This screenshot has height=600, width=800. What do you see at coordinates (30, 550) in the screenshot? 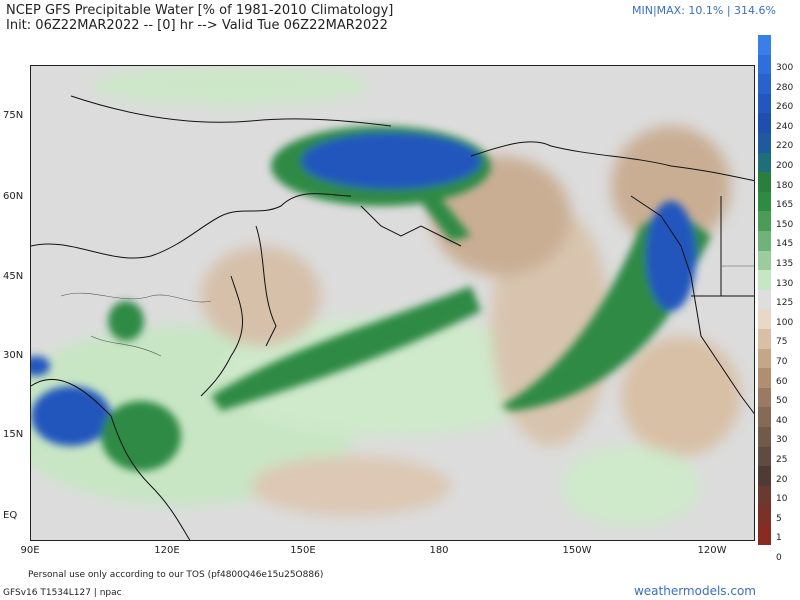
I see `lon-label-90e: 90E` at bounding box center [30, 550].